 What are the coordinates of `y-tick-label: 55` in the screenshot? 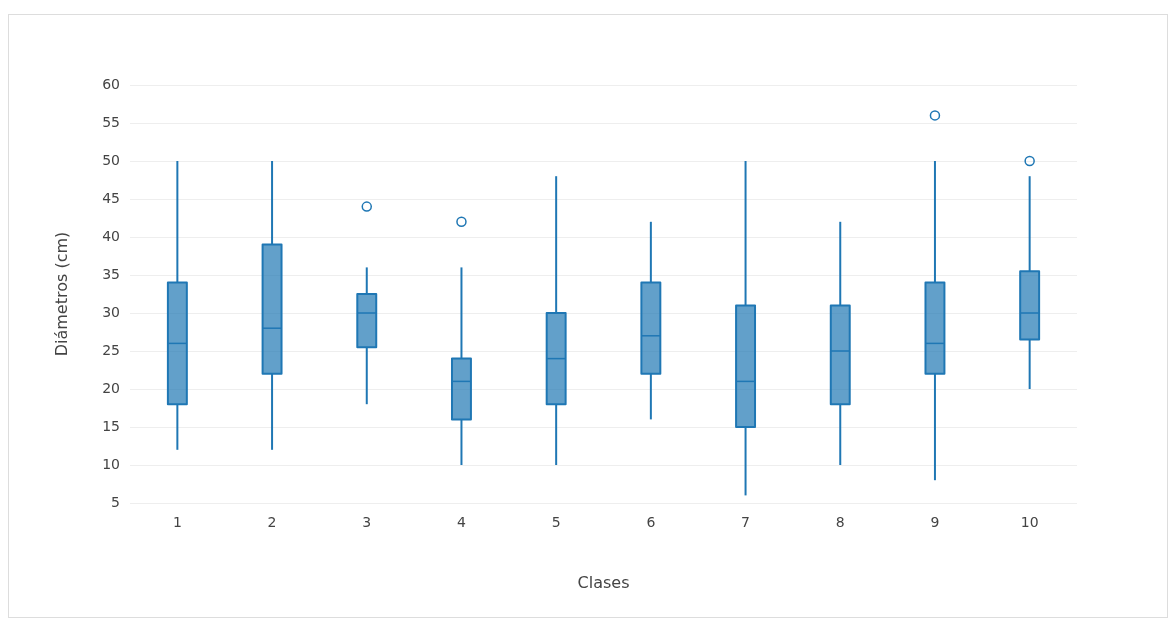 It's located at (111, 121).